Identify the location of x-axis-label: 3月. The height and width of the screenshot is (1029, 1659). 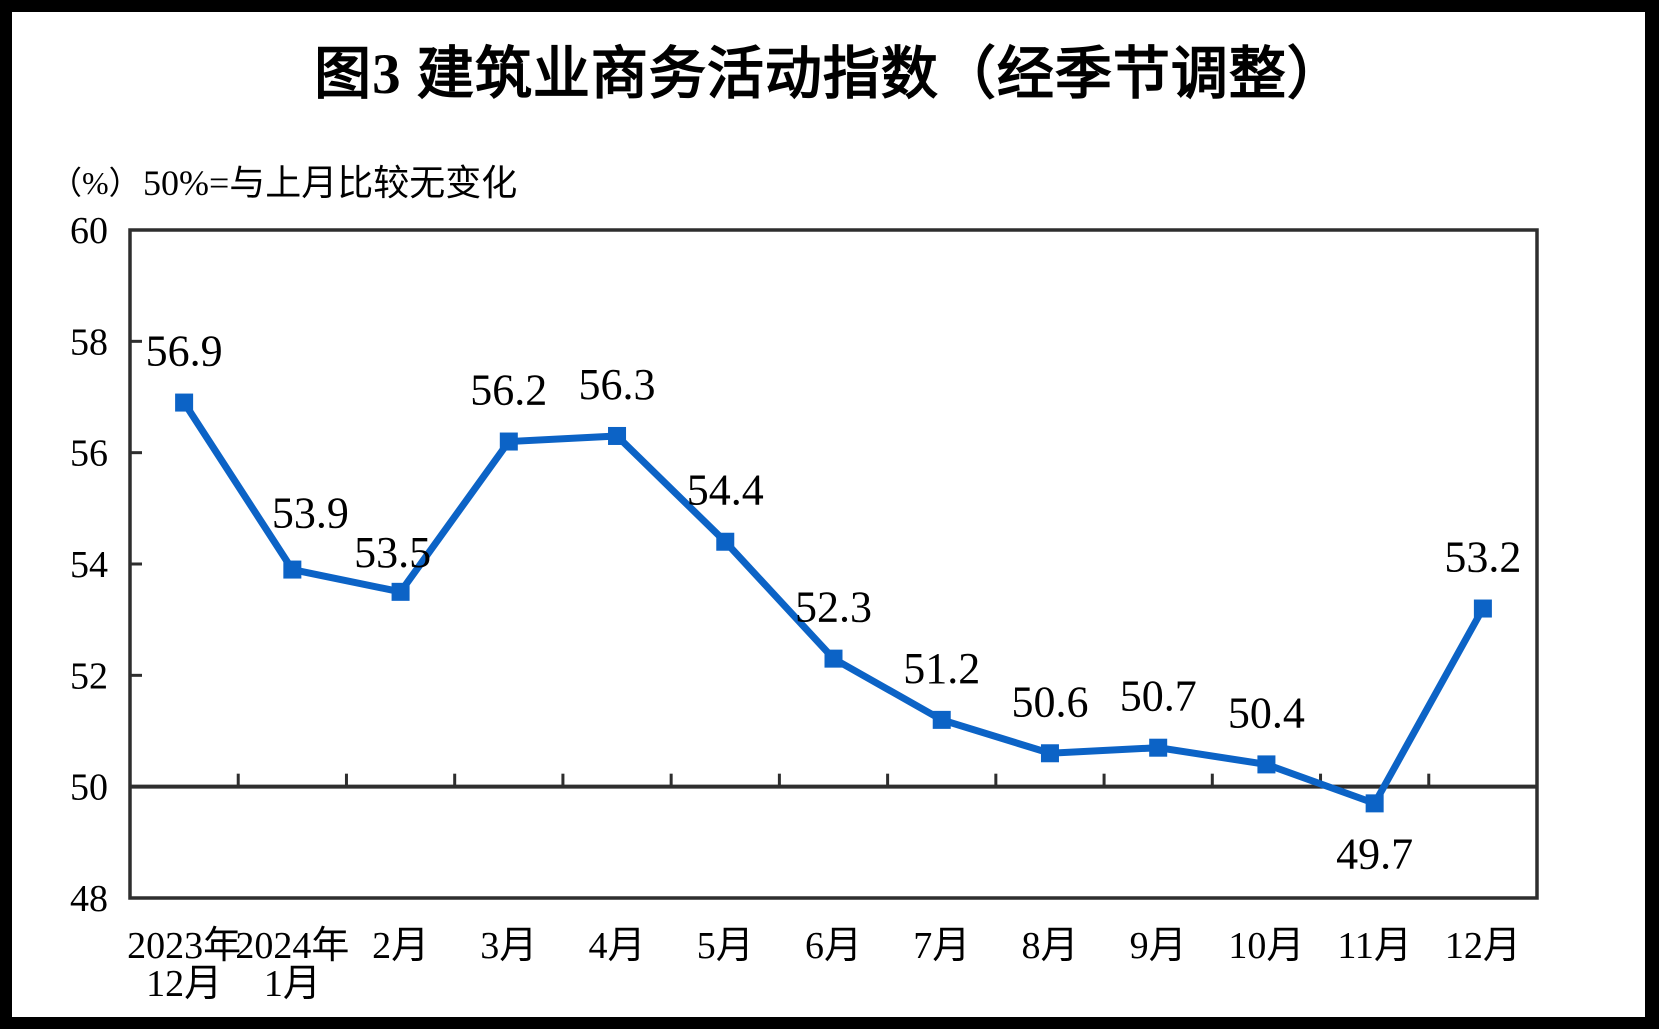
(508, 946).